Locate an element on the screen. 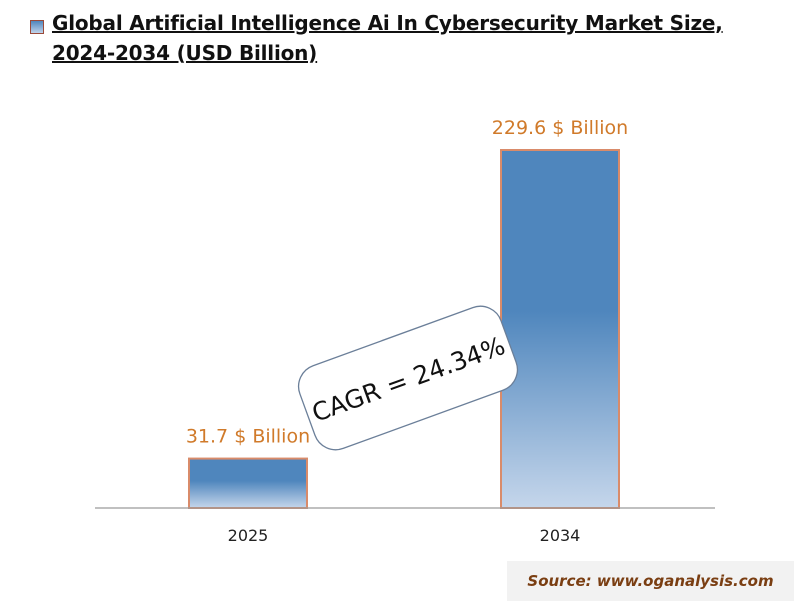 The height and width of the screenshot is (603, 800). value-label-2034: 229.6 $ Billion is located at coordinates (560, 128).